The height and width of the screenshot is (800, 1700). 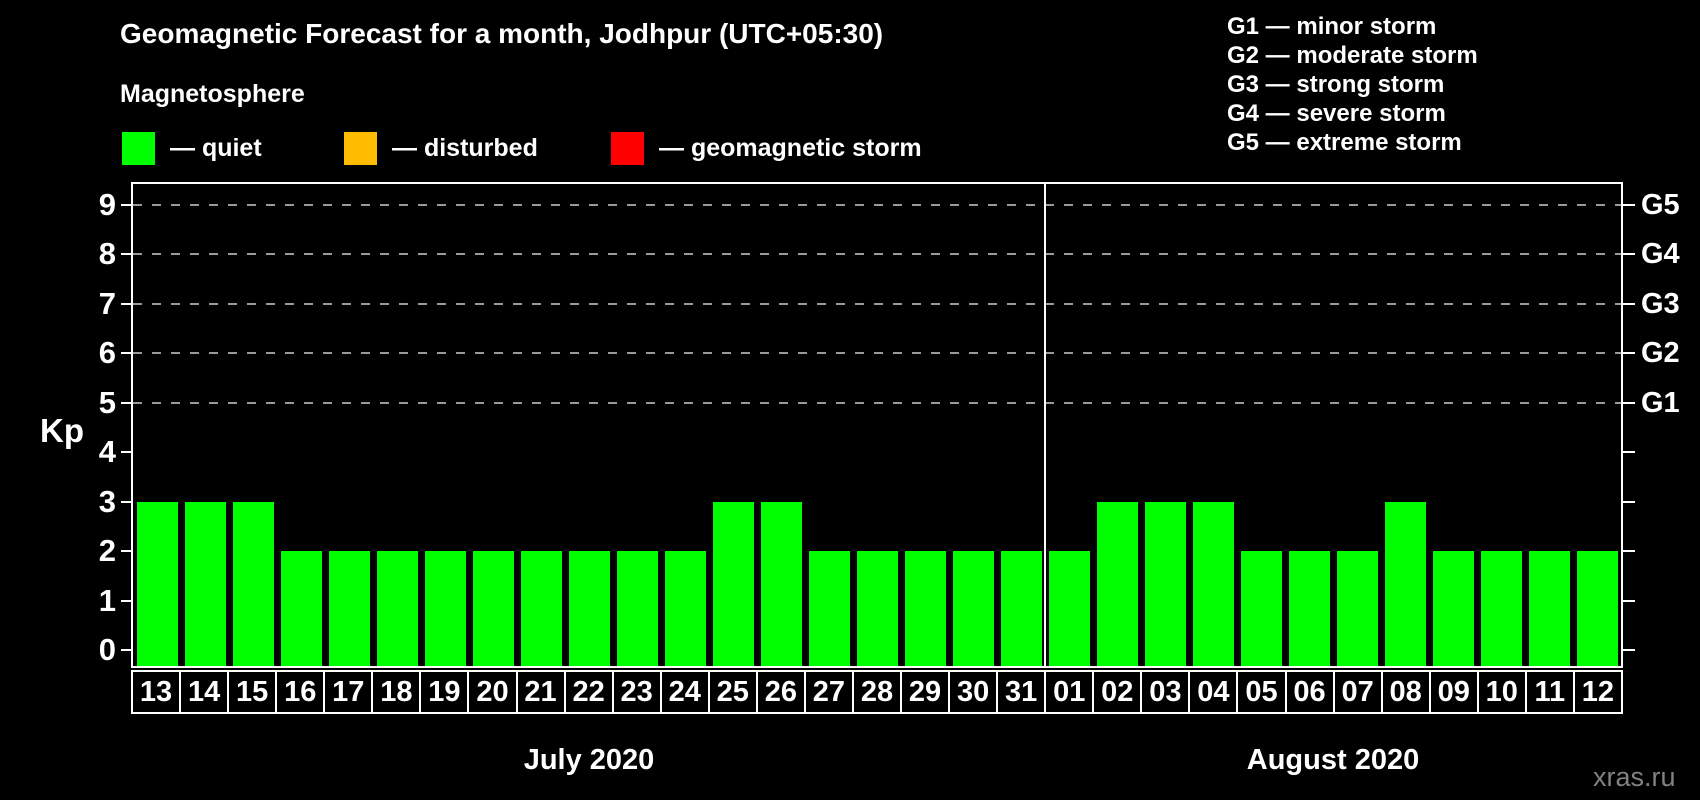 What do you see at coordinates (1660, 303) in the screenshot?
I see `g-axis-label-g3: G3` at bounding box center [1660, 303].